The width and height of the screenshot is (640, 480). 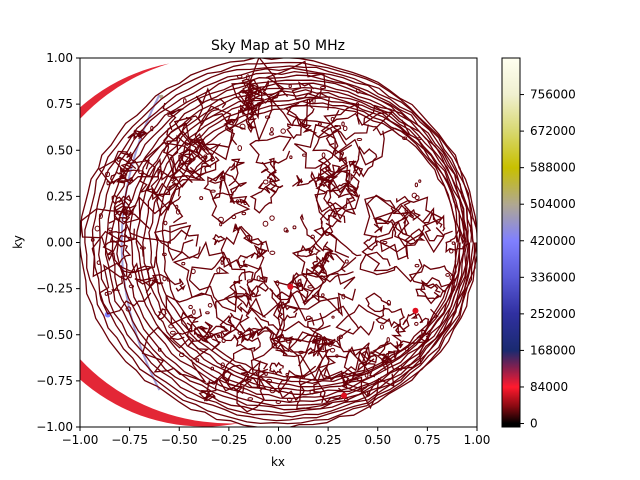 What do you see at coordinates (18, 242) in the screenshot?
I see `y-axis-label: ky` at bounding box center [18, 242].